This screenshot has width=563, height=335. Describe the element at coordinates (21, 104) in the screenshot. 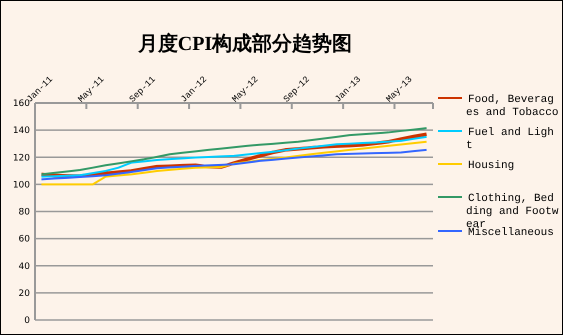

I see `y-tick-label: 160` at that location.